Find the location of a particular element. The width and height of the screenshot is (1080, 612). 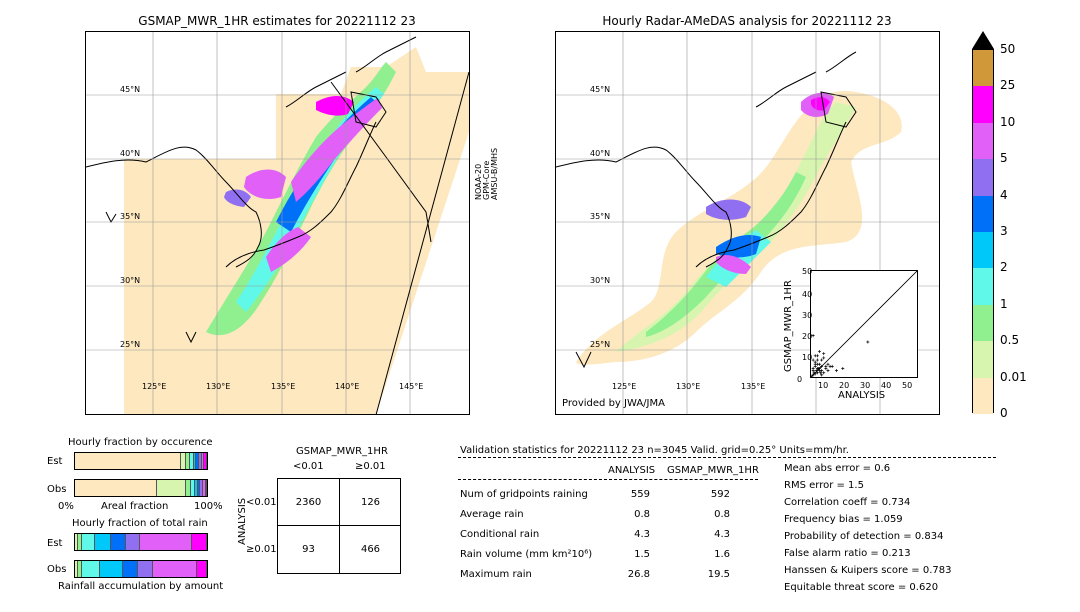

colorbar-tick-label: 0.01 is located at coordinates (1013, 376).